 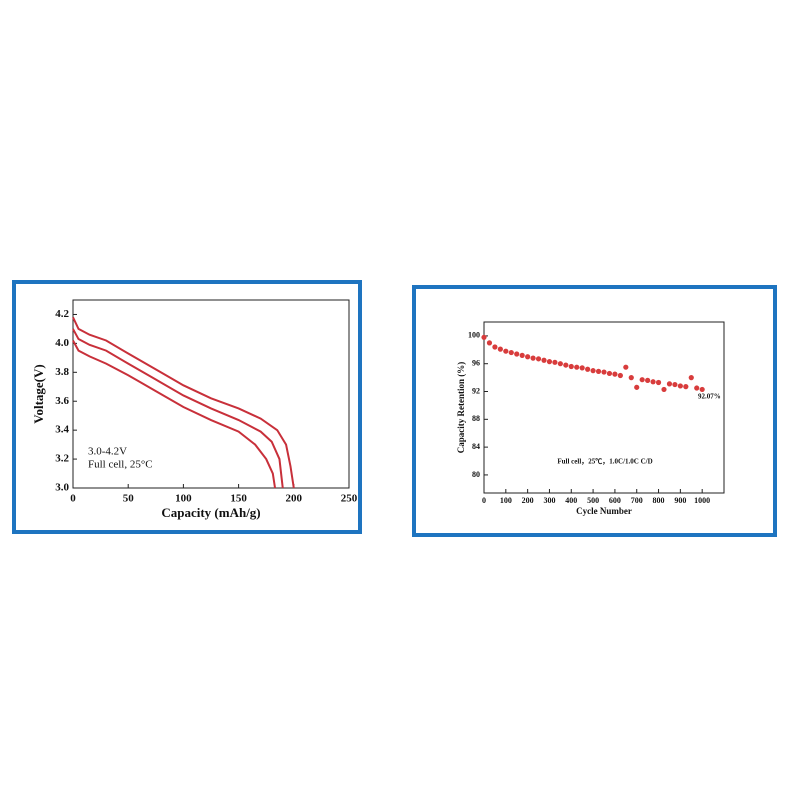 I want to click on annotation: Full cell, 25°C, so click(x=120, y=465).